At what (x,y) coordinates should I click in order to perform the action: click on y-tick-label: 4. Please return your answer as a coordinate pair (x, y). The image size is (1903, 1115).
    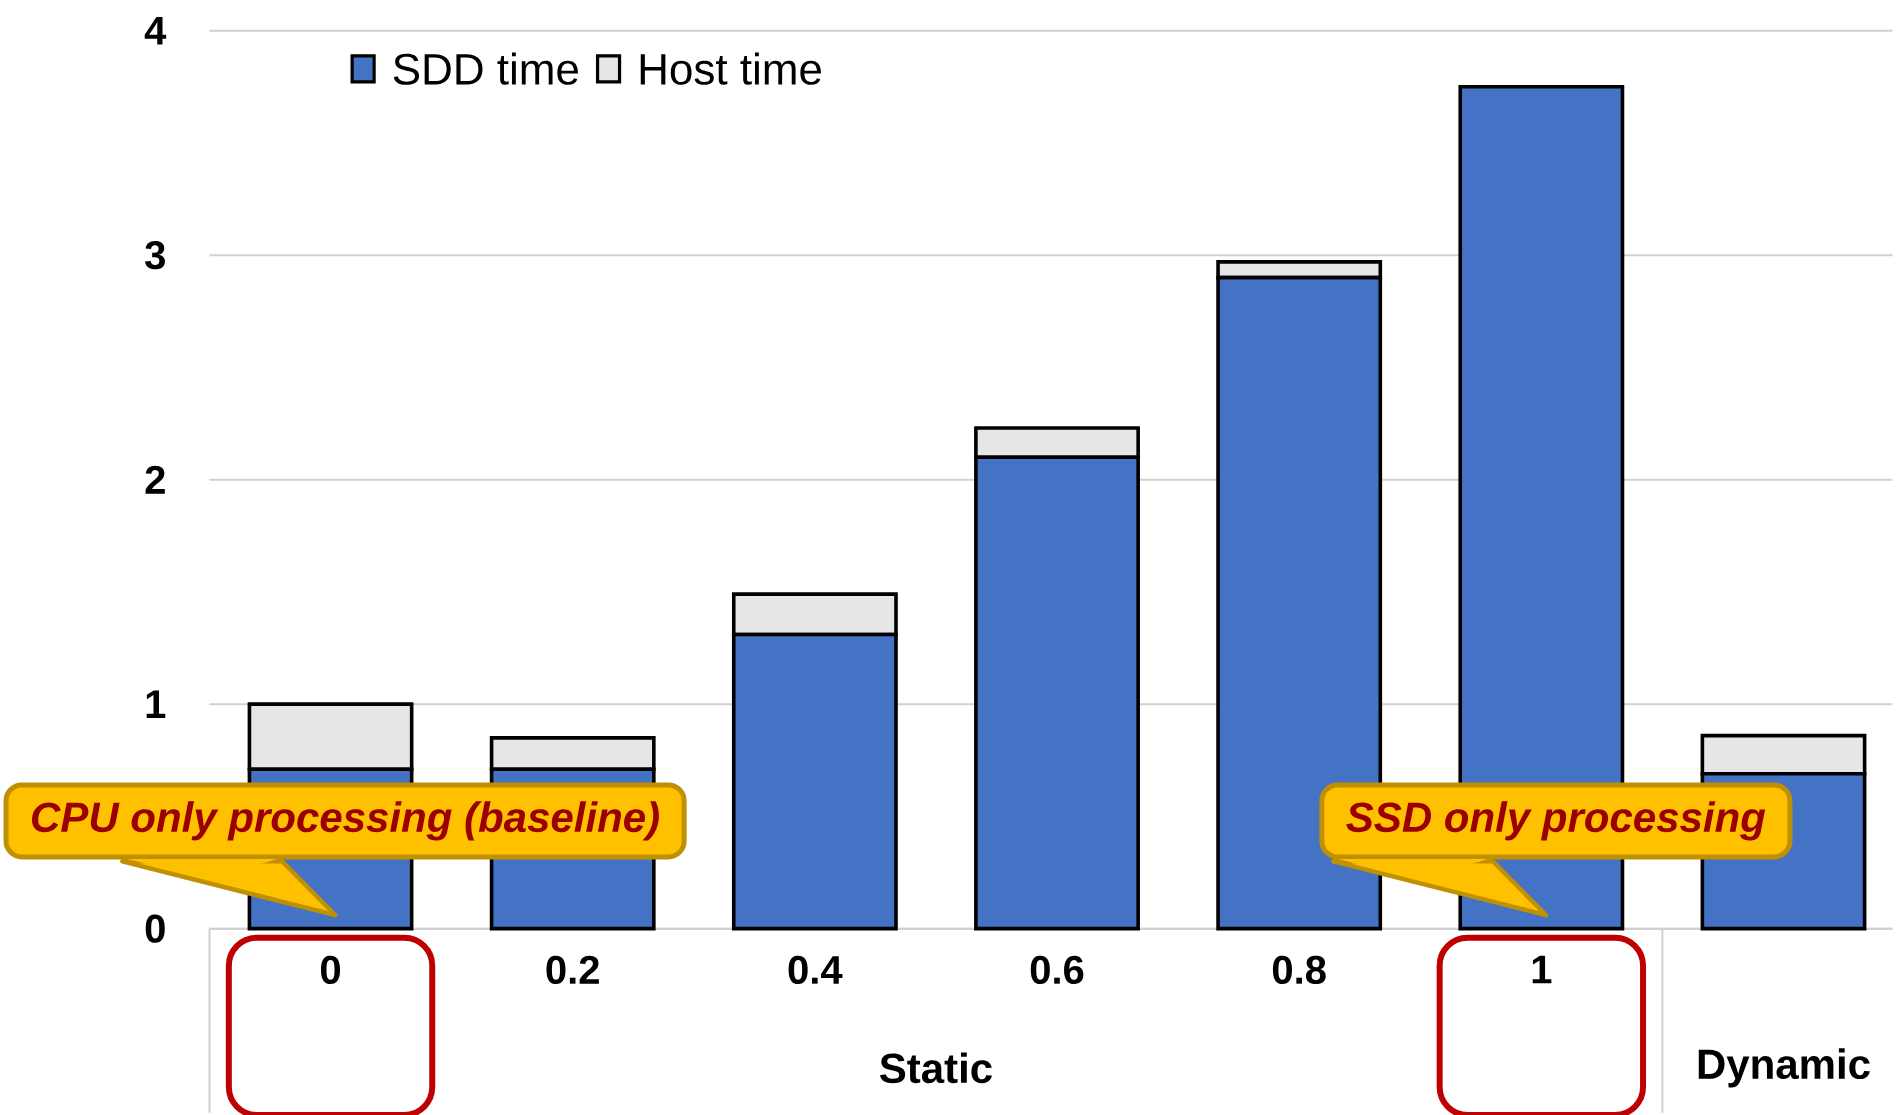
    Looking at the image, I should click on (155, 30).